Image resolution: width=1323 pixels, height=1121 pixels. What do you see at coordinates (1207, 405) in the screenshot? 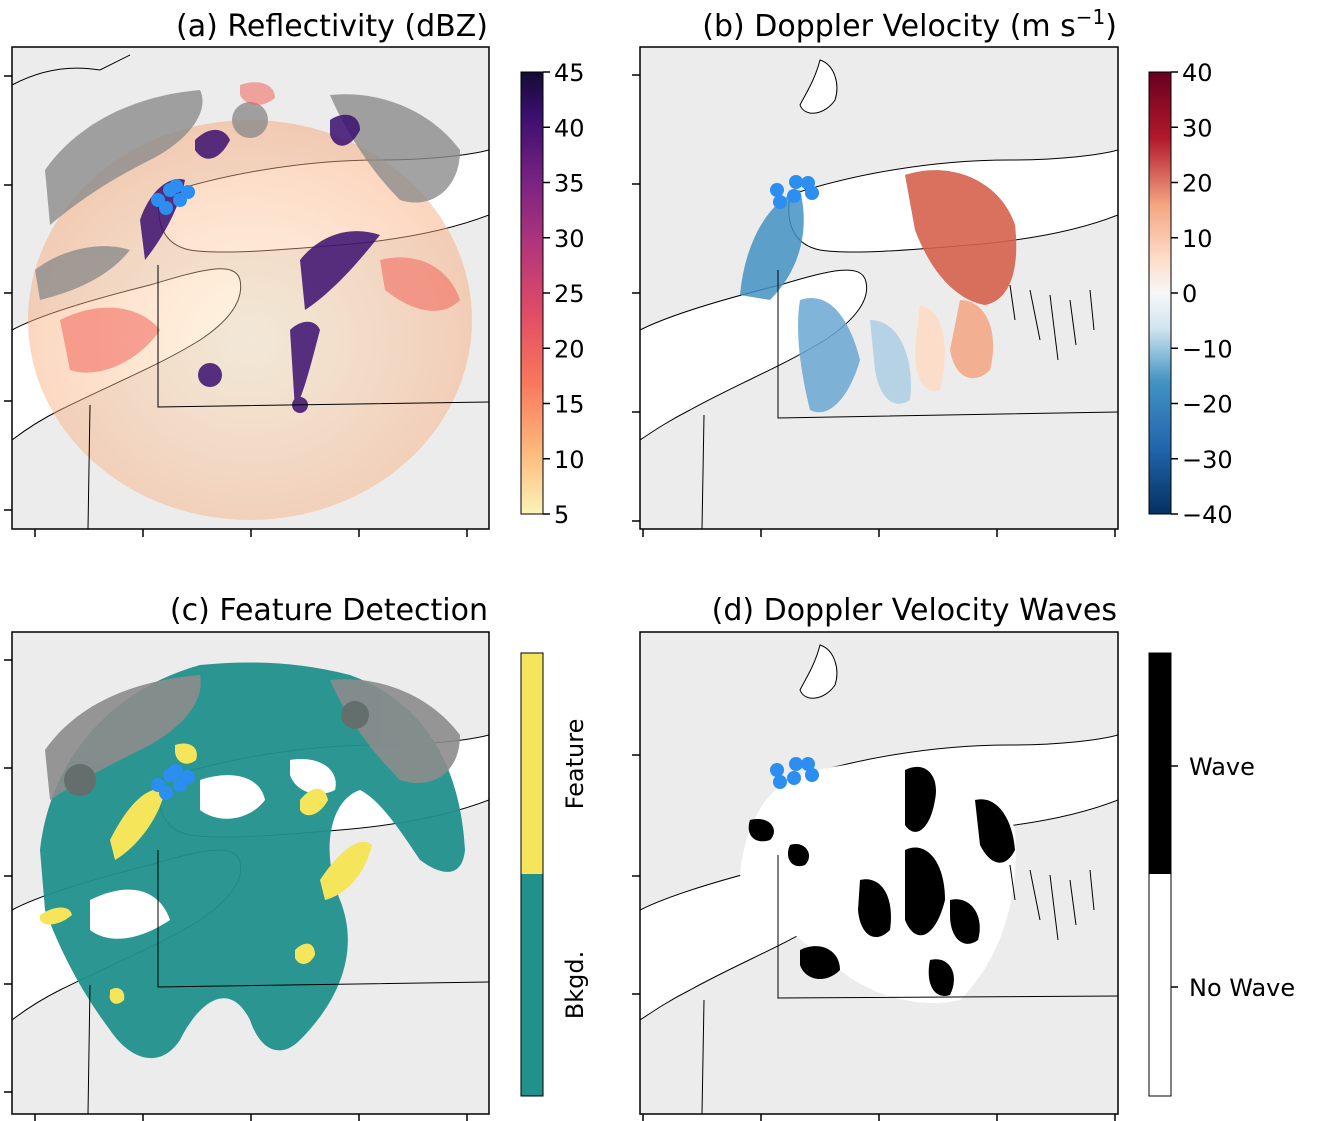
I see `colorbar-b-tick-label: −20` at bounding box center [1207, 405].